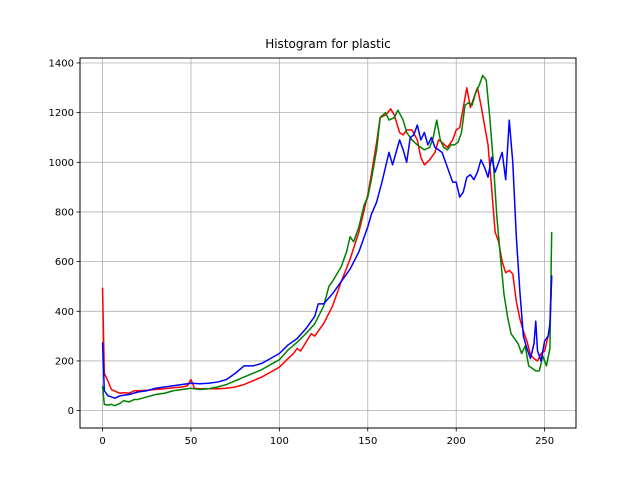 This screenshot has height=480, width=640. I want to click on y-tick-label: 400, so click(64, 312).